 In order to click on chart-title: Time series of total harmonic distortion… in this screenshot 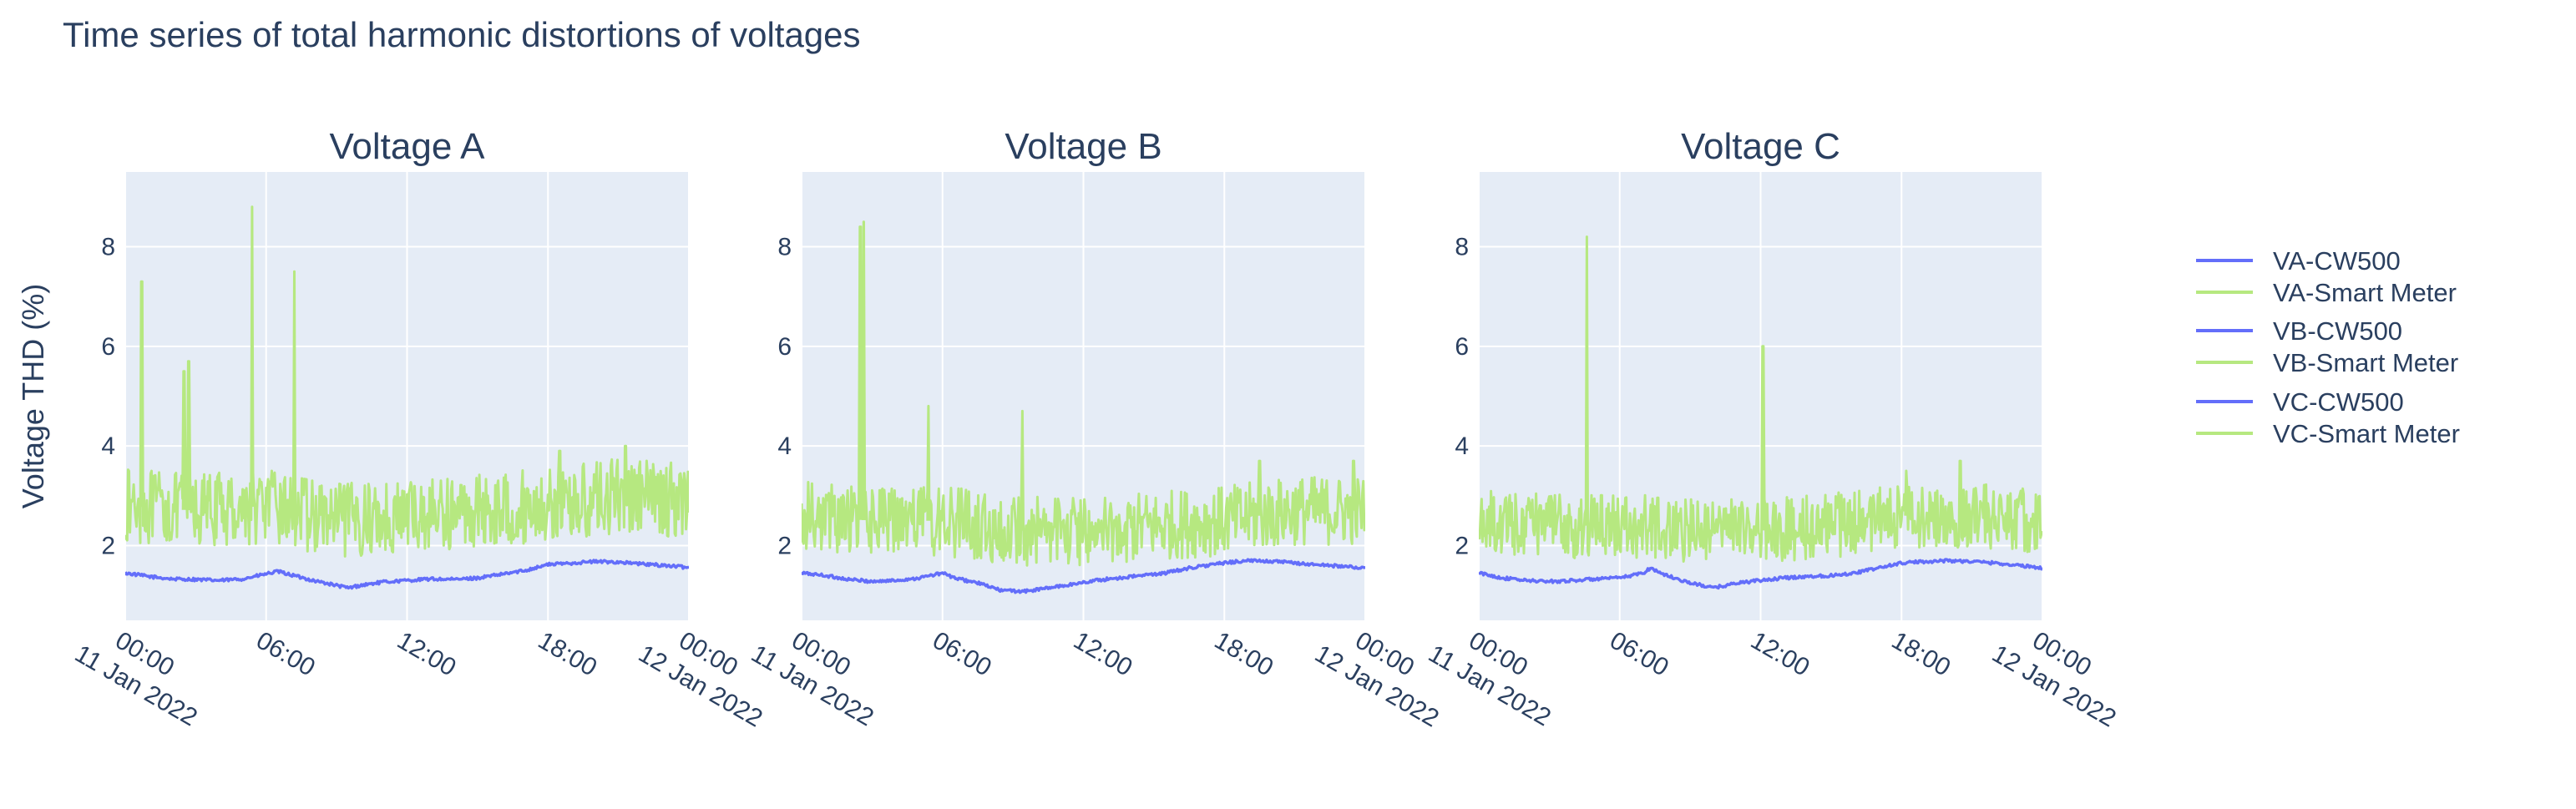, I will do `click(462, 34)`.